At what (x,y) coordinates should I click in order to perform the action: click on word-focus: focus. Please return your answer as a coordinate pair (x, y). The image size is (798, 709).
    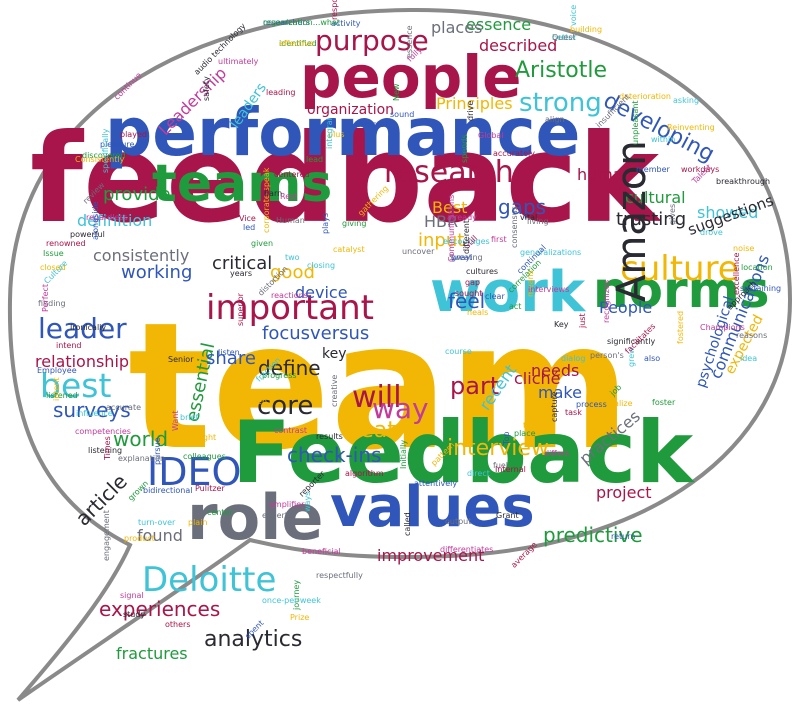
    Looking at the image, I should click on (286, 333).